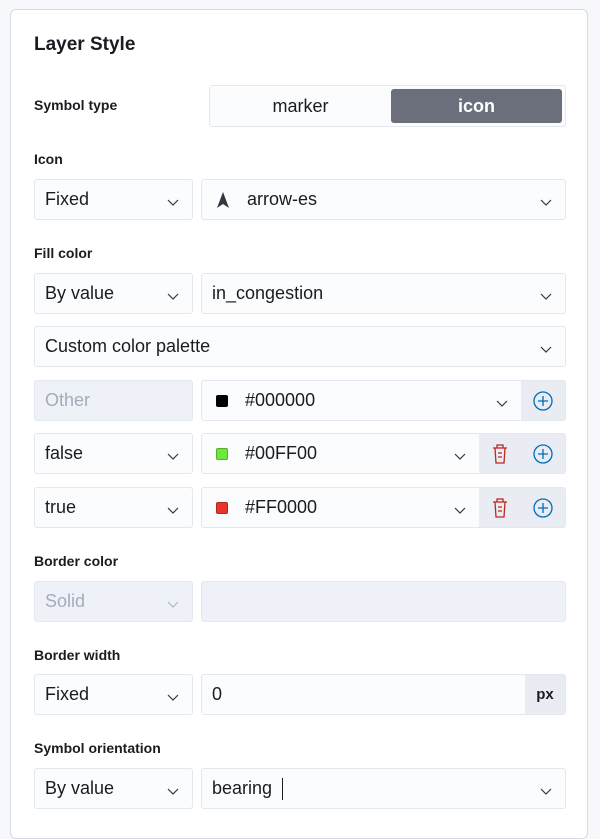 Image resolution: width=600 pixels, height=839 pixels. What do you see at coordinates (68, 400) in the screenshot?
I see `stop-key-value: Other` at bounding box center [68, 400].